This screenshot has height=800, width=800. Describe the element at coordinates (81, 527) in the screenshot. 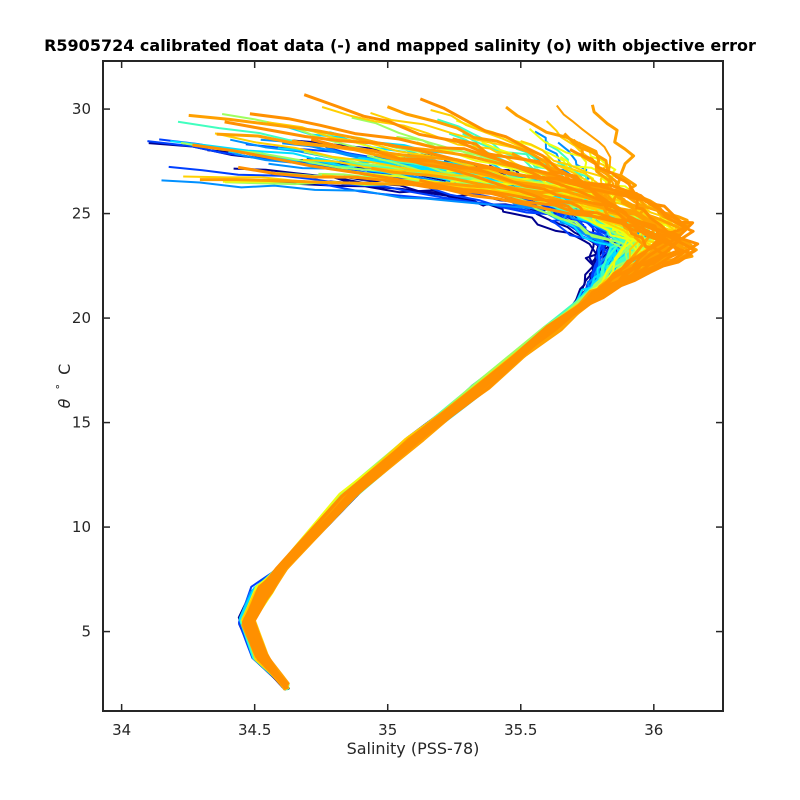

I see `y-tick-label: 10` at that location.